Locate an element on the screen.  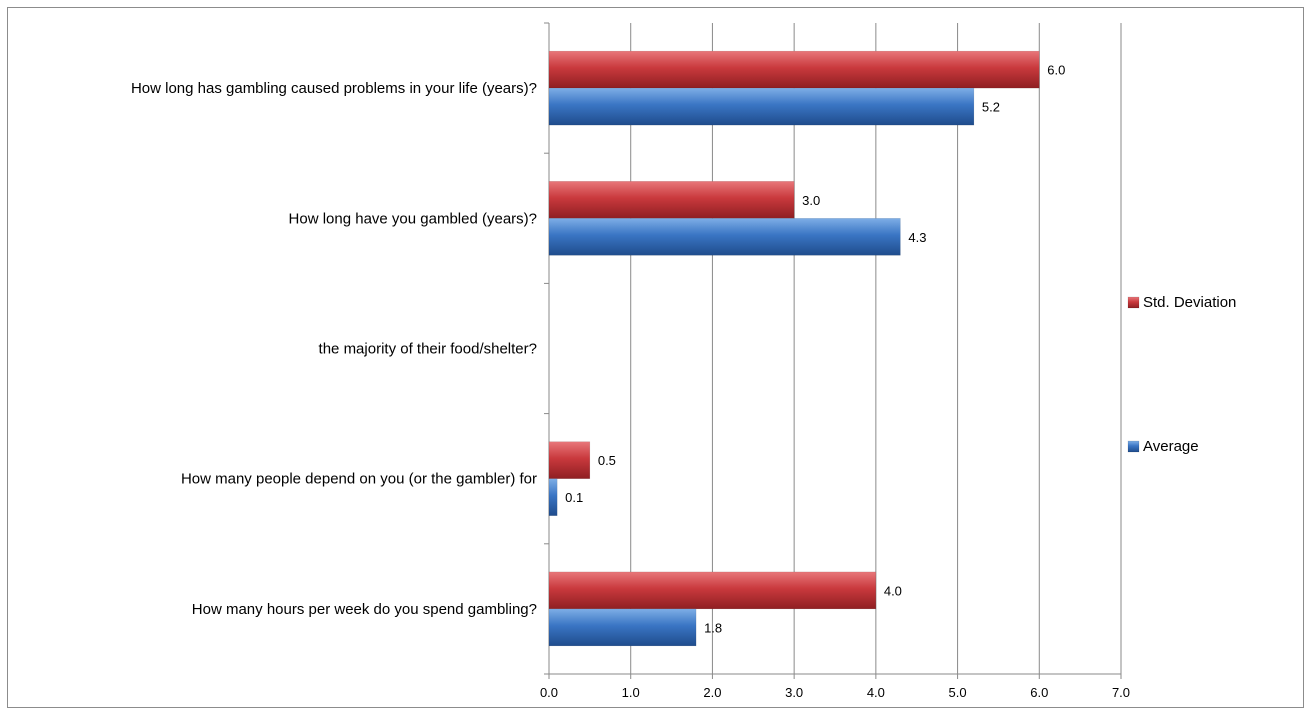
x-tick-label: 0.0 is located at coordinates (549, 692).